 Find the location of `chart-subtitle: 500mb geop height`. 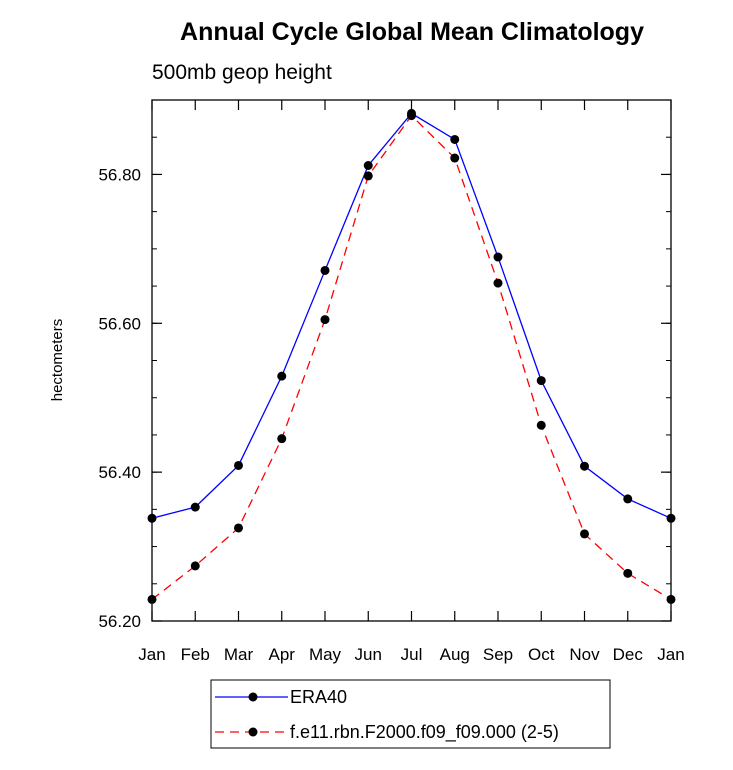

chart-subtitle: 500mb geop height is located at coordinates (242, 72).